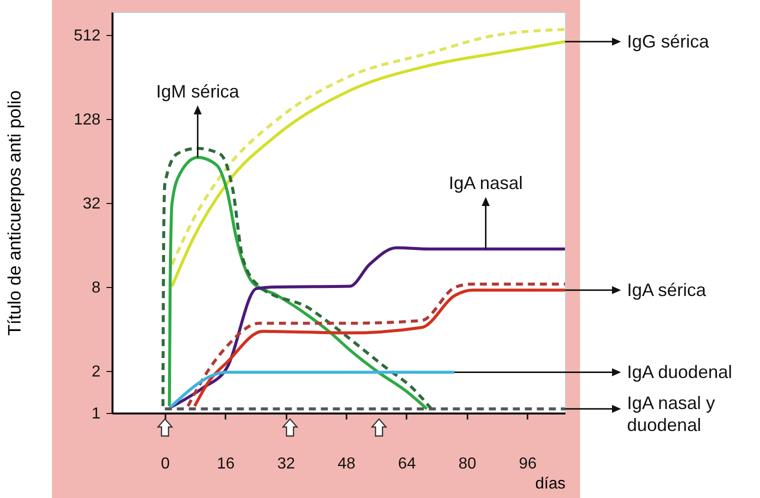  I want to click on x-tick-label: 32, so click(286, 464).